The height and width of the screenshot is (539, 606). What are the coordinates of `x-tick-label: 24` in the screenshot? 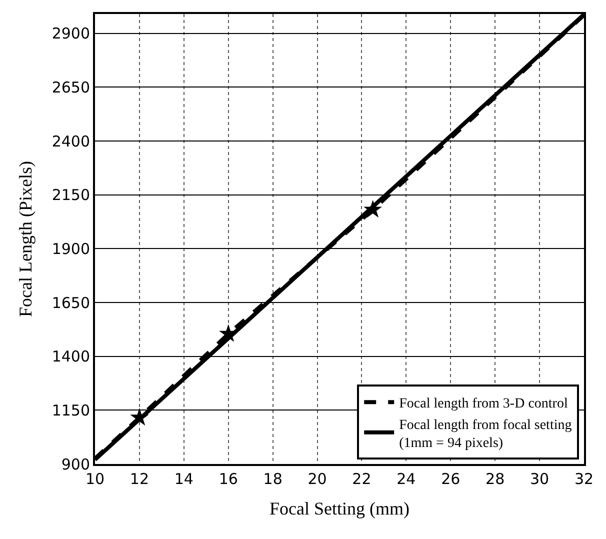 It's located at (406, 479).